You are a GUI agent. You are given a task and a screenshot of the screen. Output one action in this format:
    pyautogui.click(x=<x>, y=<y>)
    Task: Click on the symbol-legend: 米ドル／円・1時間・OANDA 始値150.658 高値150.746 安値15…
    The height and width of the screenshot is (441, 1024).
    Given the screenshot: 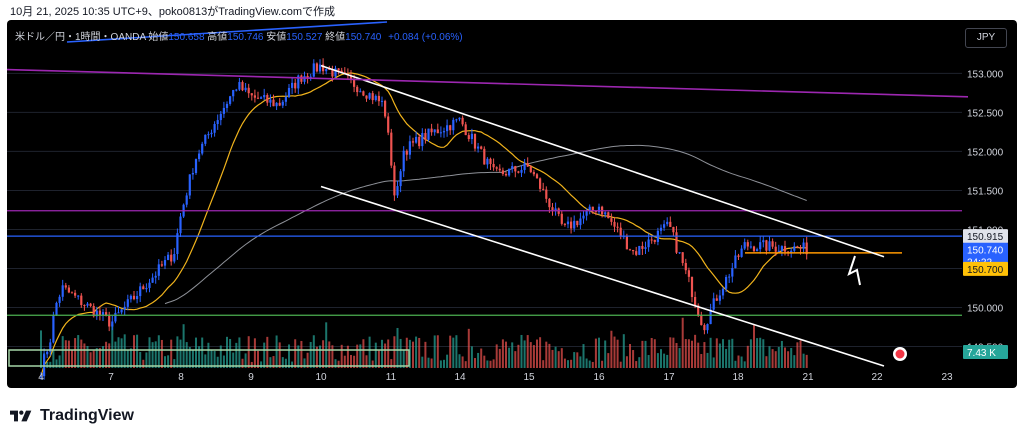 What is the action you would take?
    pyautogui.click(x=239, y=35)
    